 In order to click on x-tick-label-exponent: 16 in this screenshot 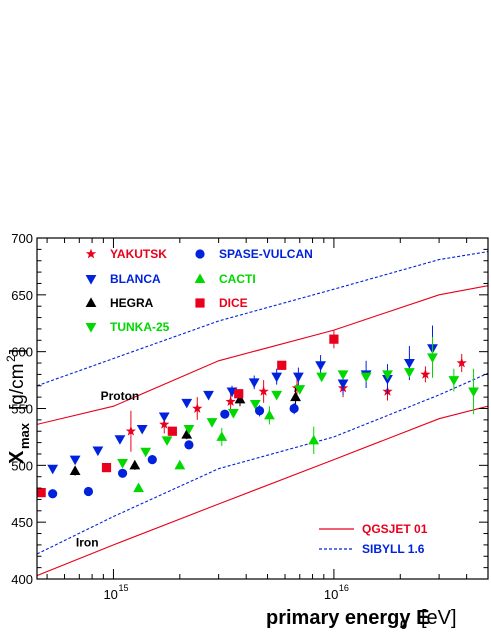, I will do `click(344, 588)`.